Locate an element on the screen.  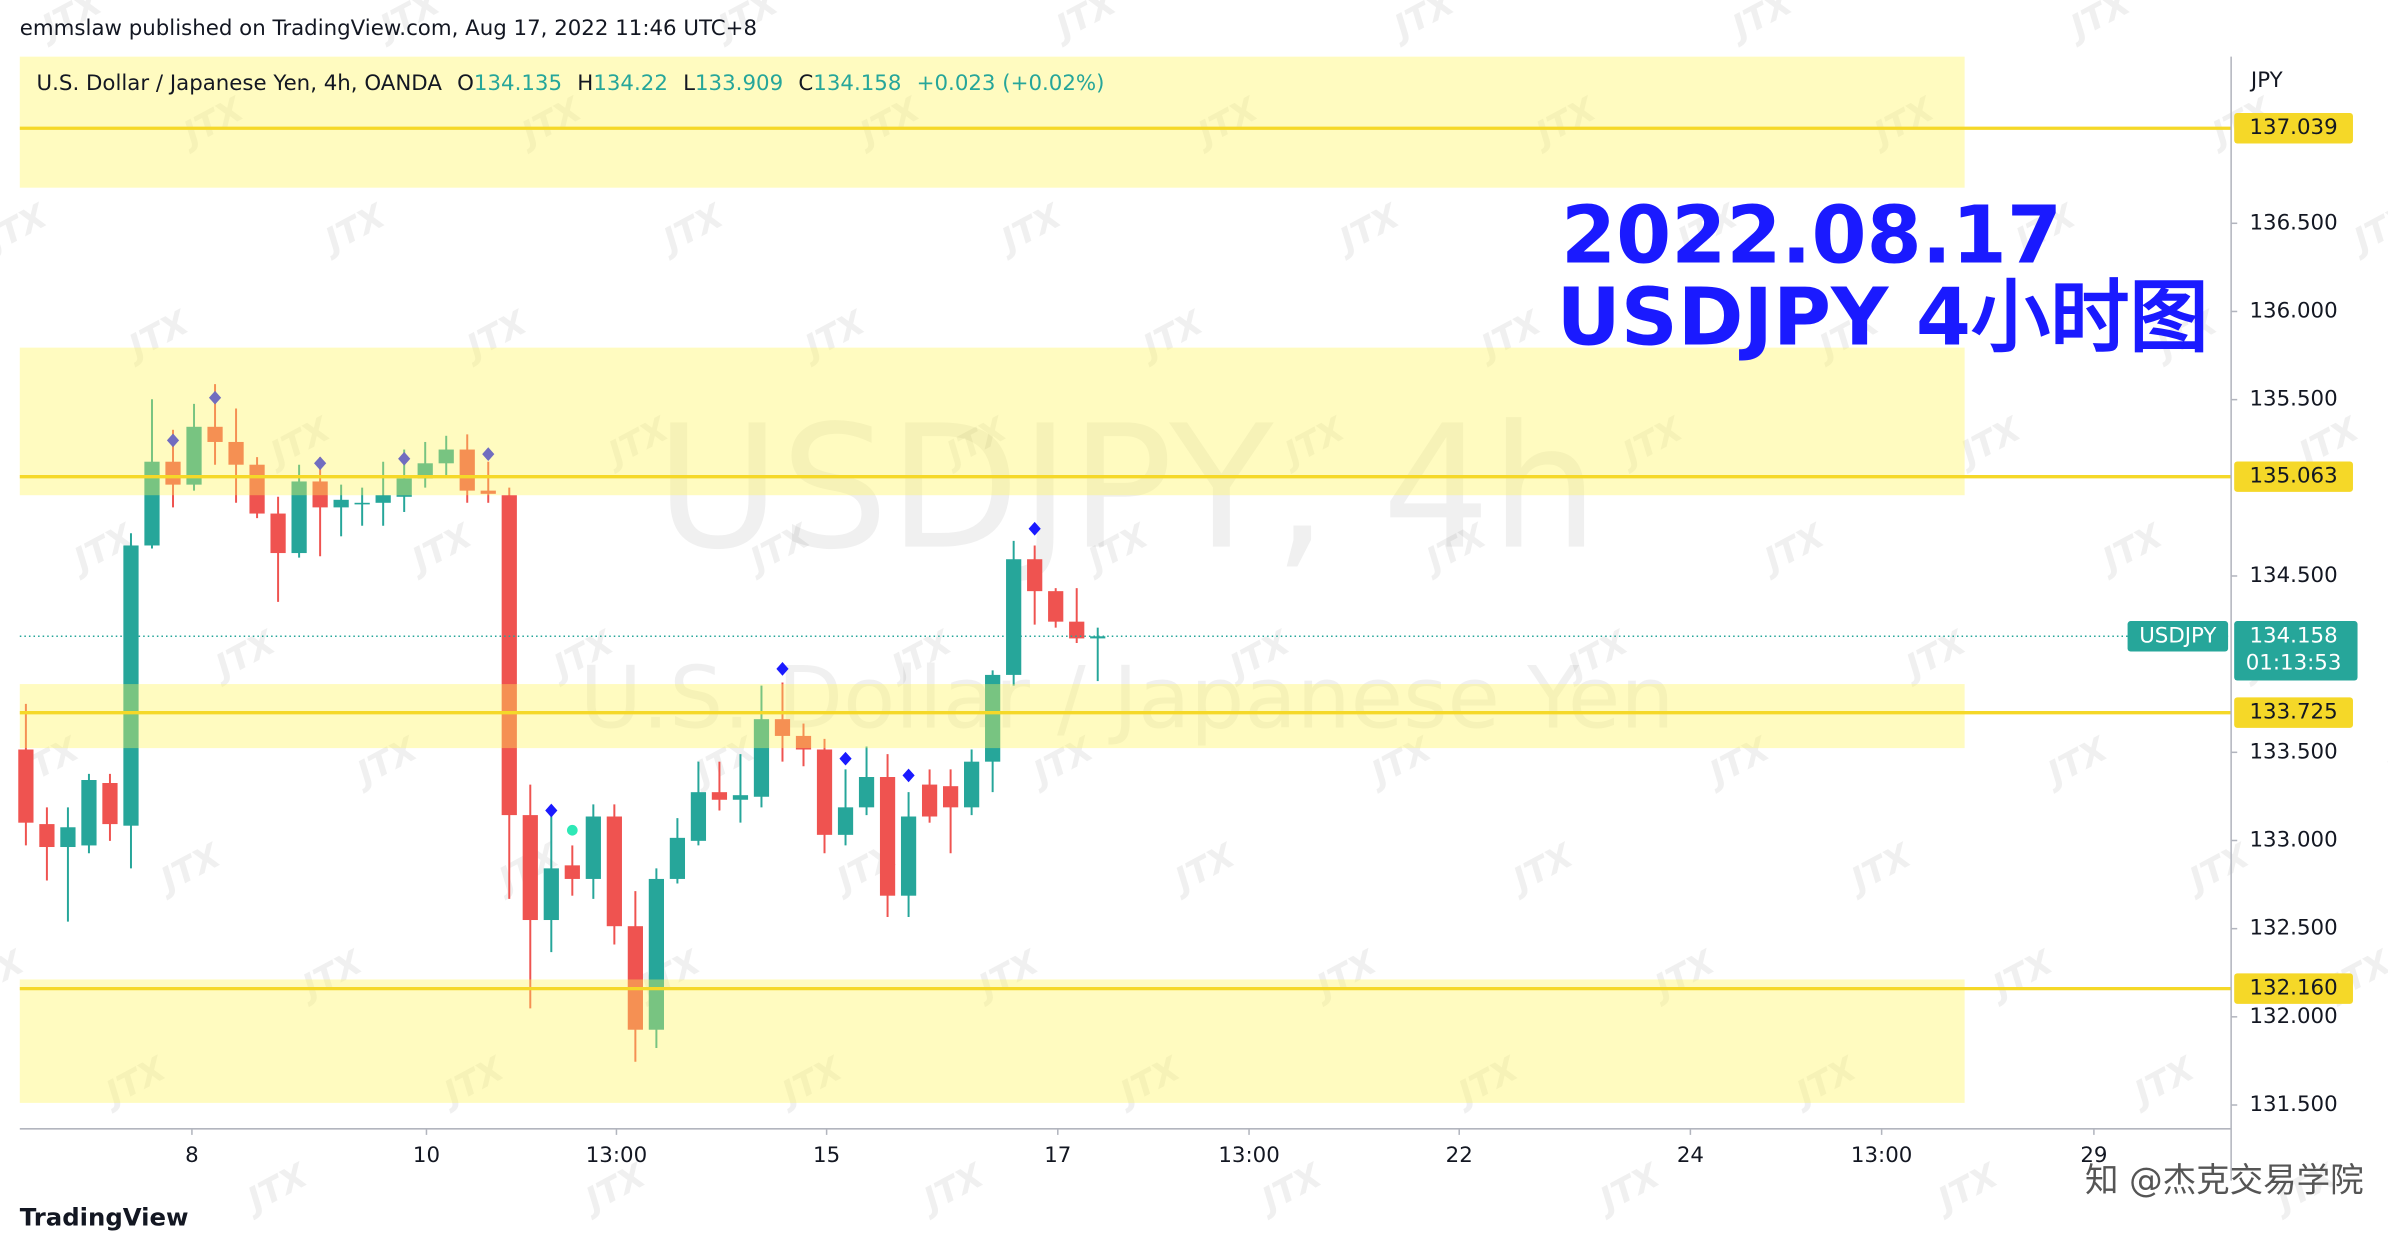
y-tick-label: 131.500 is located at coordinates (2294, 1104).